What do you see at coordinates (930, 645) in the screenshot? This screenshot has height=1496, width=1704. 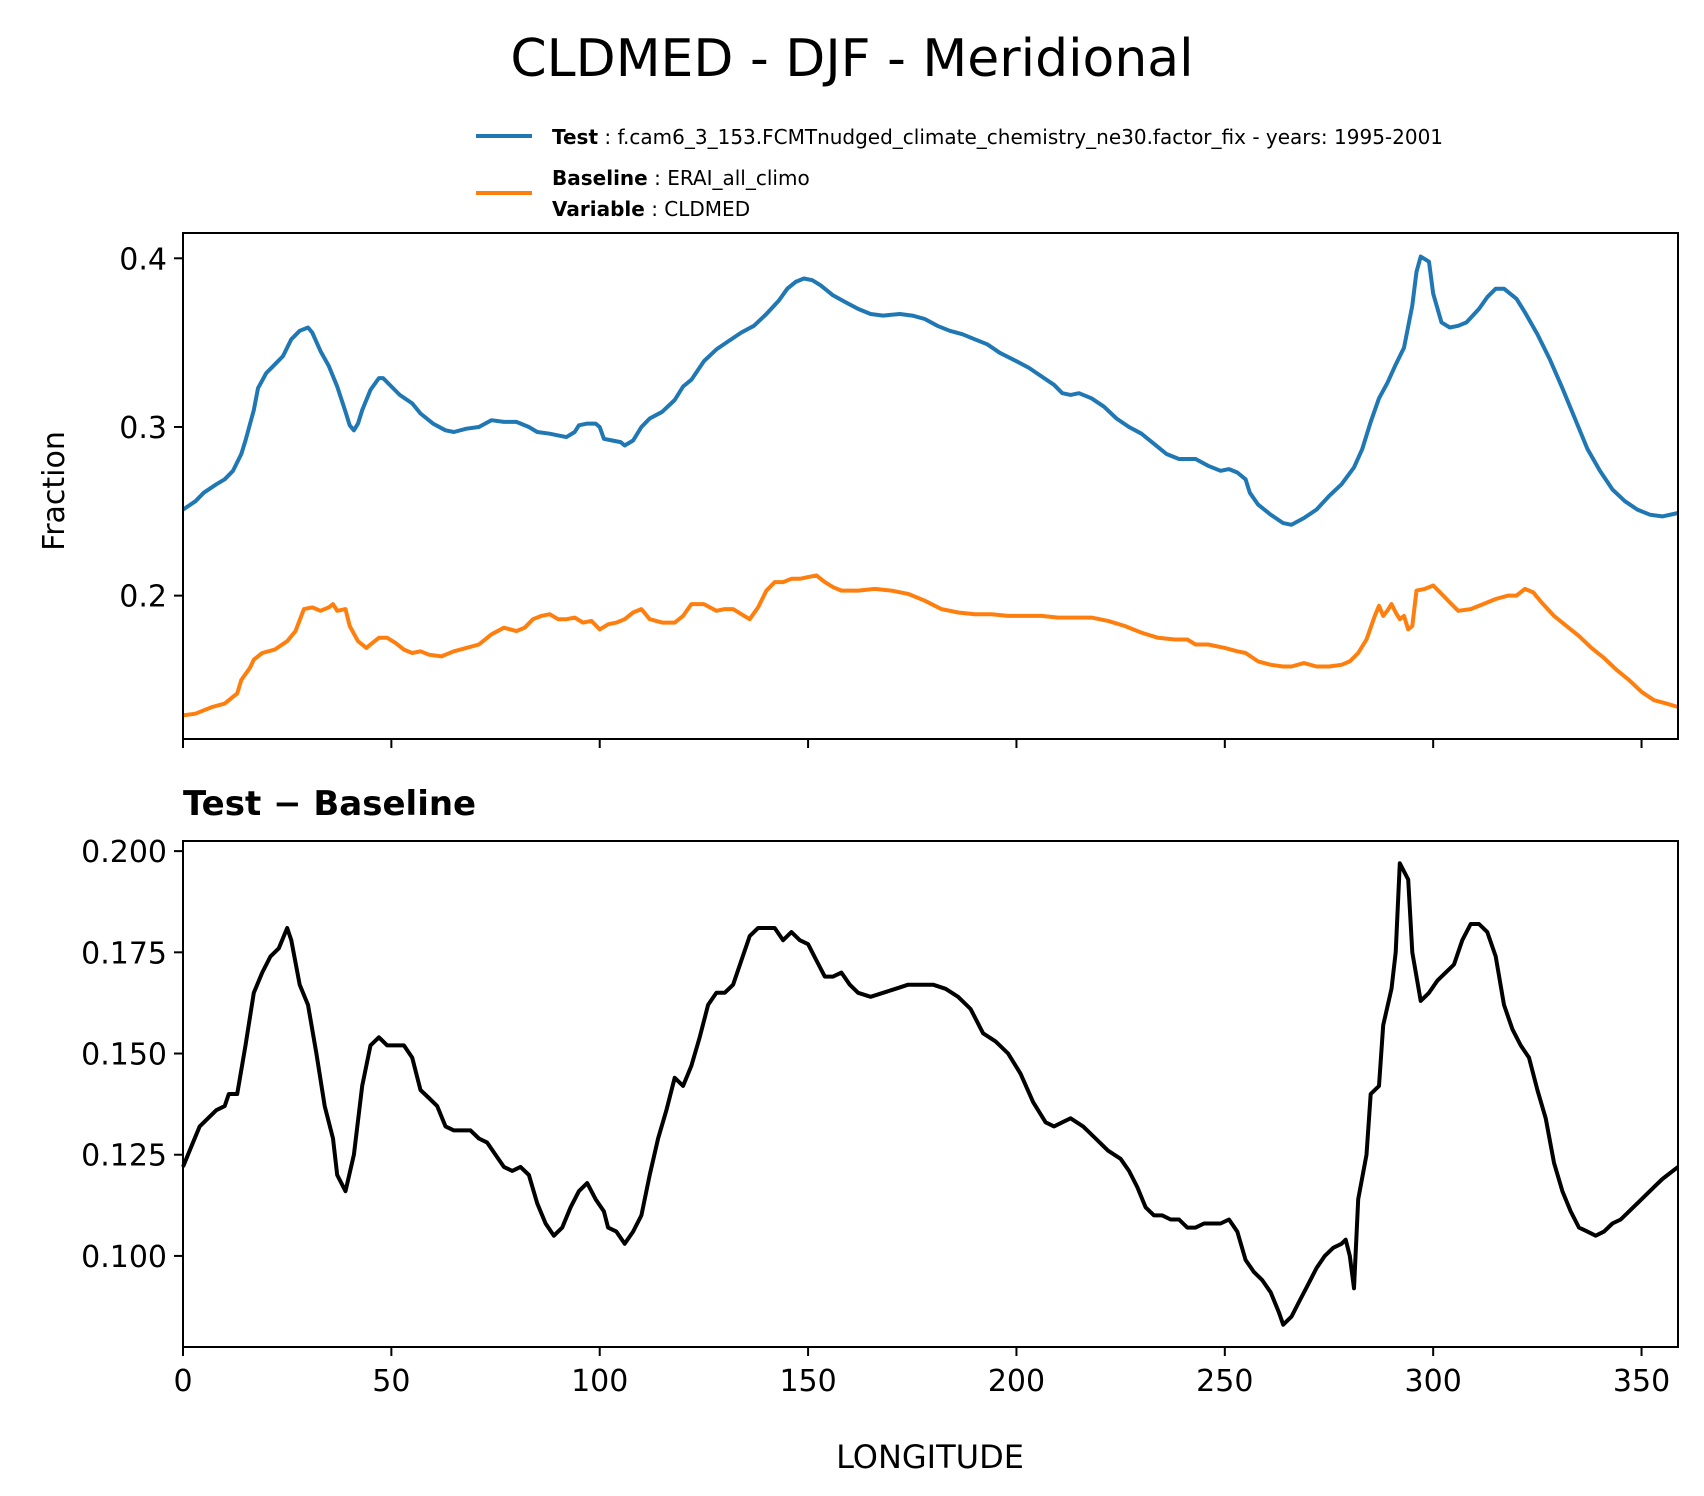 I see `series-line-baseline` at bounding box center [930, 645].